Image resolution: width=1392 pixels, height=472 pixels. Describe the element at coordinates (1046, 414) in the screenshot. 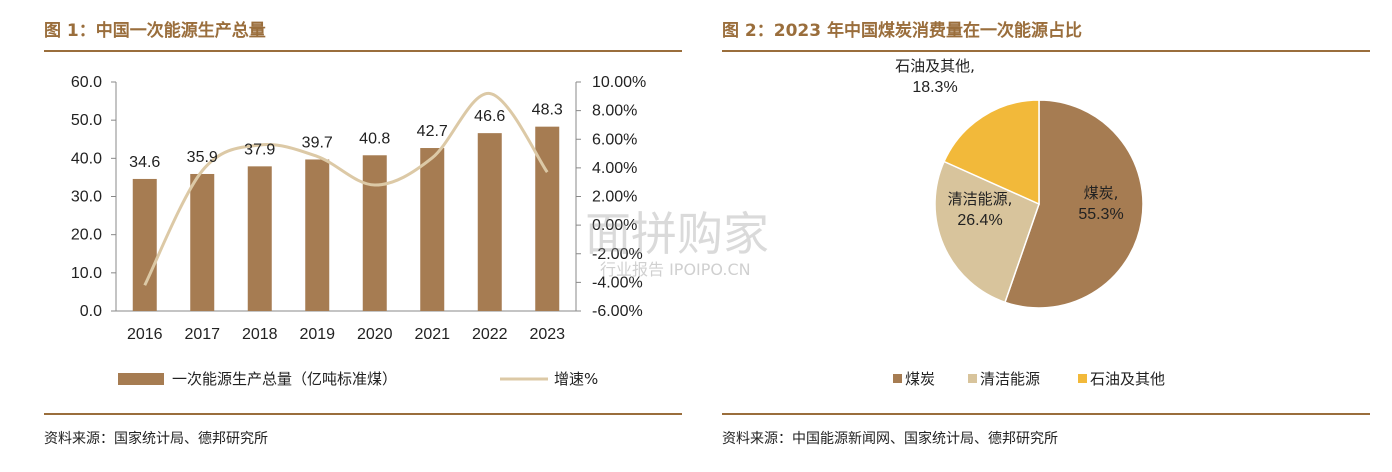

I see `figure-2-bottom-rule` at that location.